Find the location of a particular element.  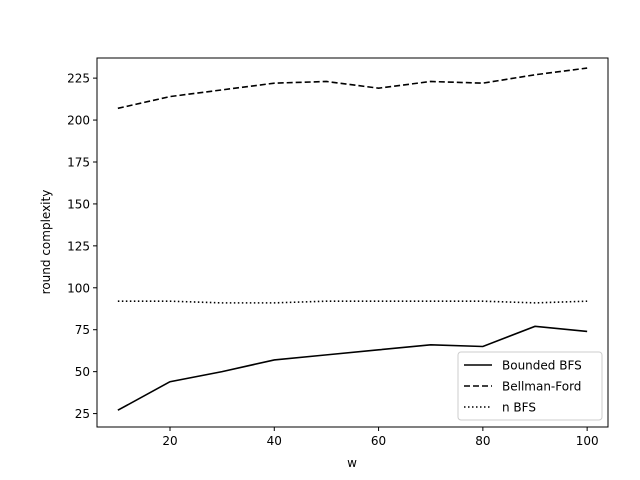

y-tick-label-4: 125 is located at coordinates (78, 246).